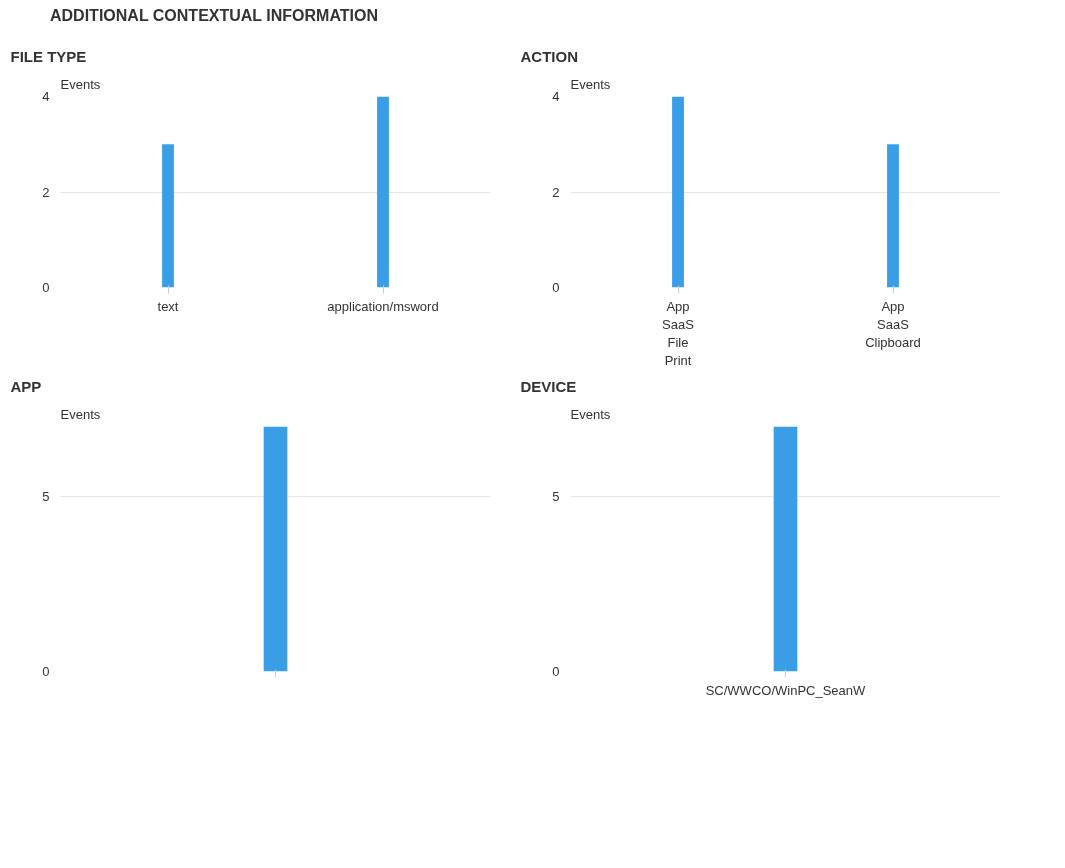  Describe the element at coordinates (548, 386) in the screenshot. I see `chart-title: DEVICE` at that location.